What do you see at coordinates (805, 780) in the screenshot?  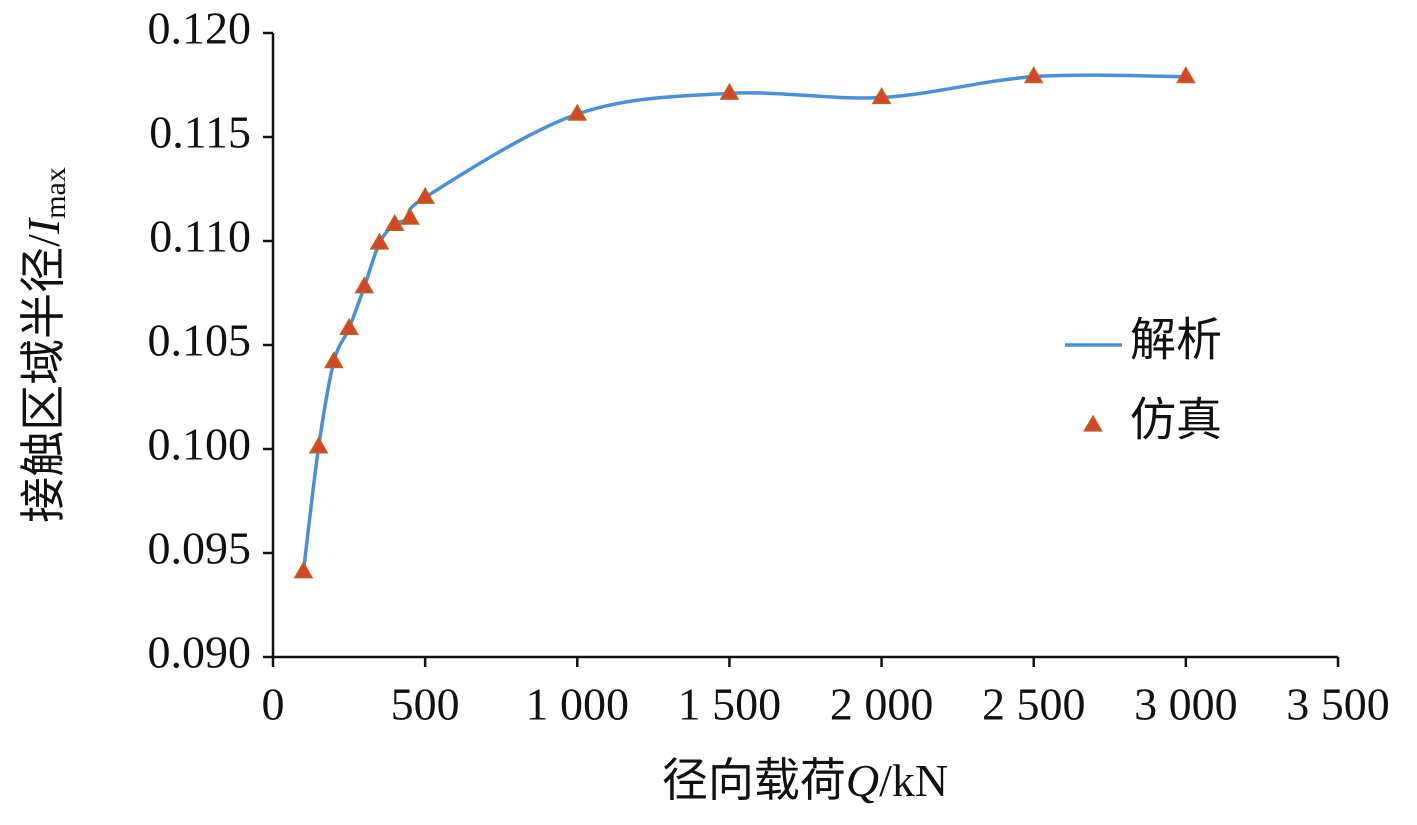 I see `x-axis-label: 径向载荷Q/kN` at bounding box center [805, 780].